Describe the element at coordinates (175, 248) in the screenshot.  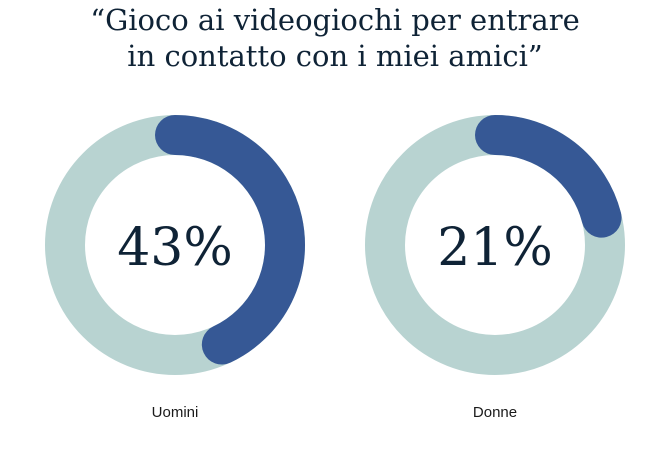
I see `donut-value-label: 43%` at that location.